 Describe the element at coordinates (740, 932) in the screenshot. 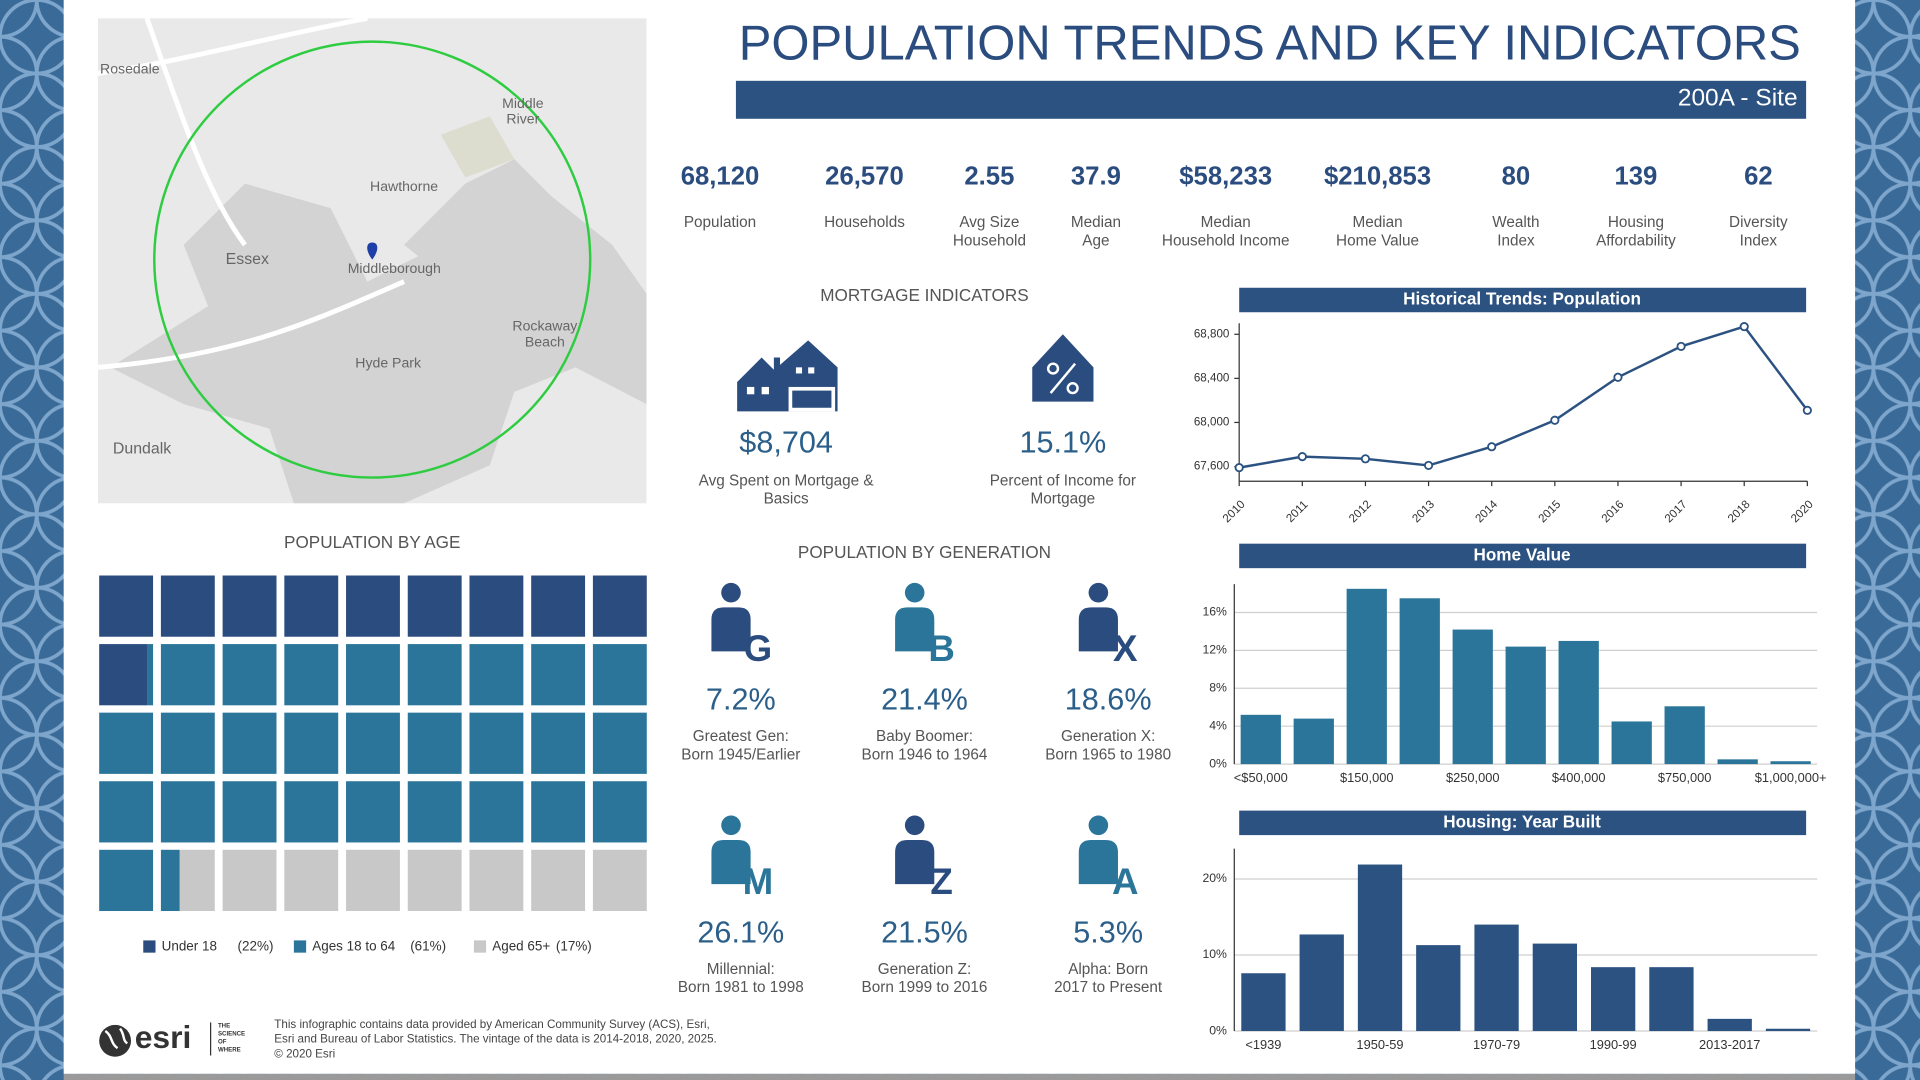

I see `generation-value: 26.1%` at that location.